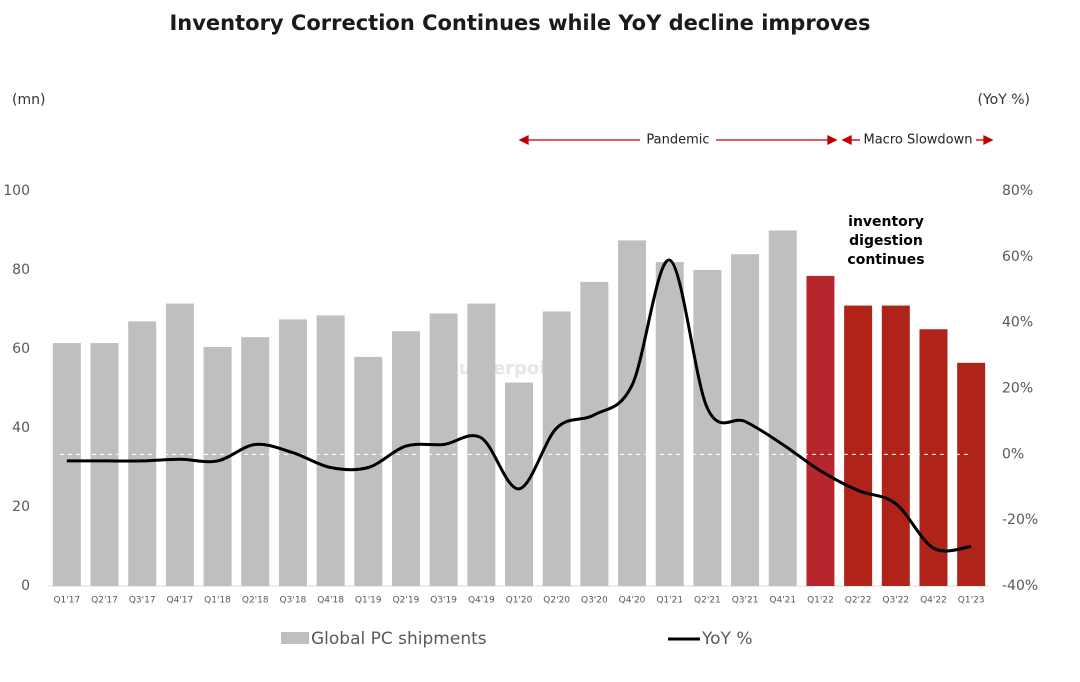 The width and height of the screenshot is (1080, 682). I want to click on x-tick-label: Q2'21, so click(707, 601).